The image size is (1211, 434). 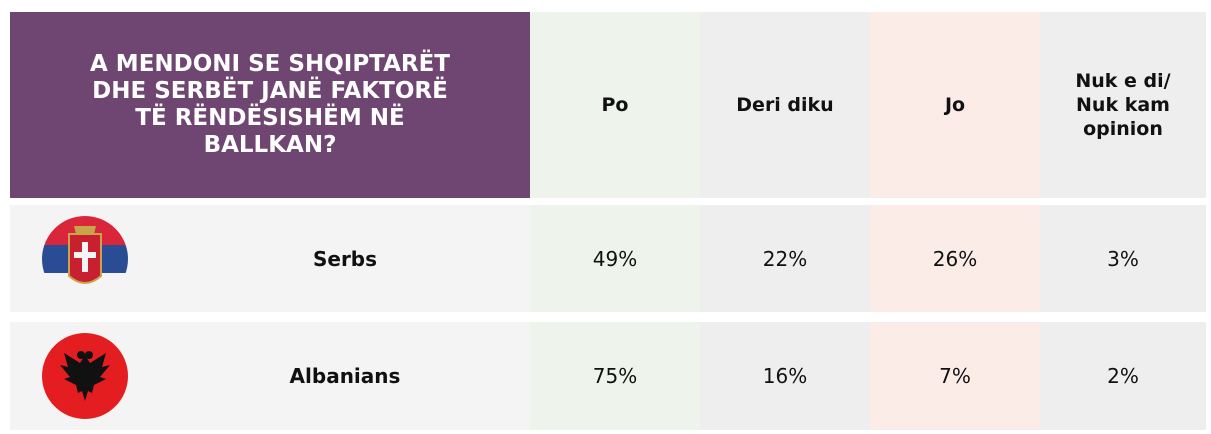 What do you see at coordinates (955, 105) in the screenshot?
I see `column-header: Jo` at bounding box center [955, 105].